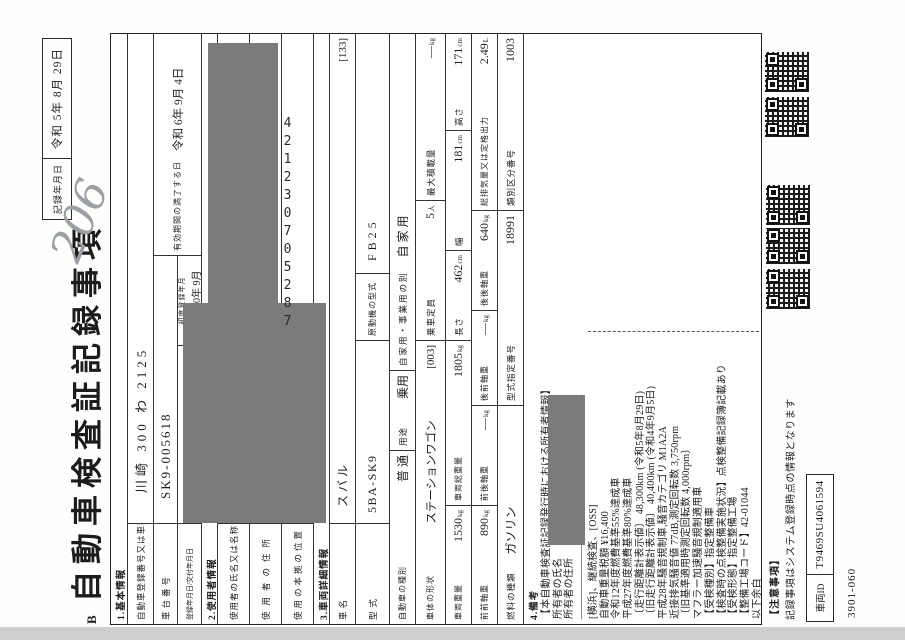 The height and width of the screenshot is (640, 905). Describe the element at coordinates (593, 561) in the screenshot. I see `remark-line: [横浜]、継続検査、[OSS]` at that location.